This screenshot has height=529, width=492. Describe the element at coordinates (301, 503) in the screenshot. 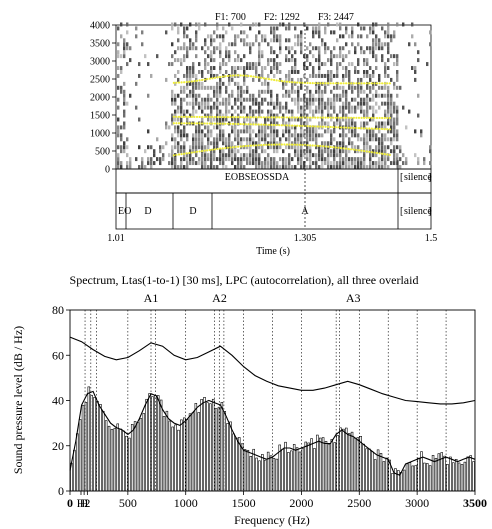

I see `x-tick-label: 2000` at that location.